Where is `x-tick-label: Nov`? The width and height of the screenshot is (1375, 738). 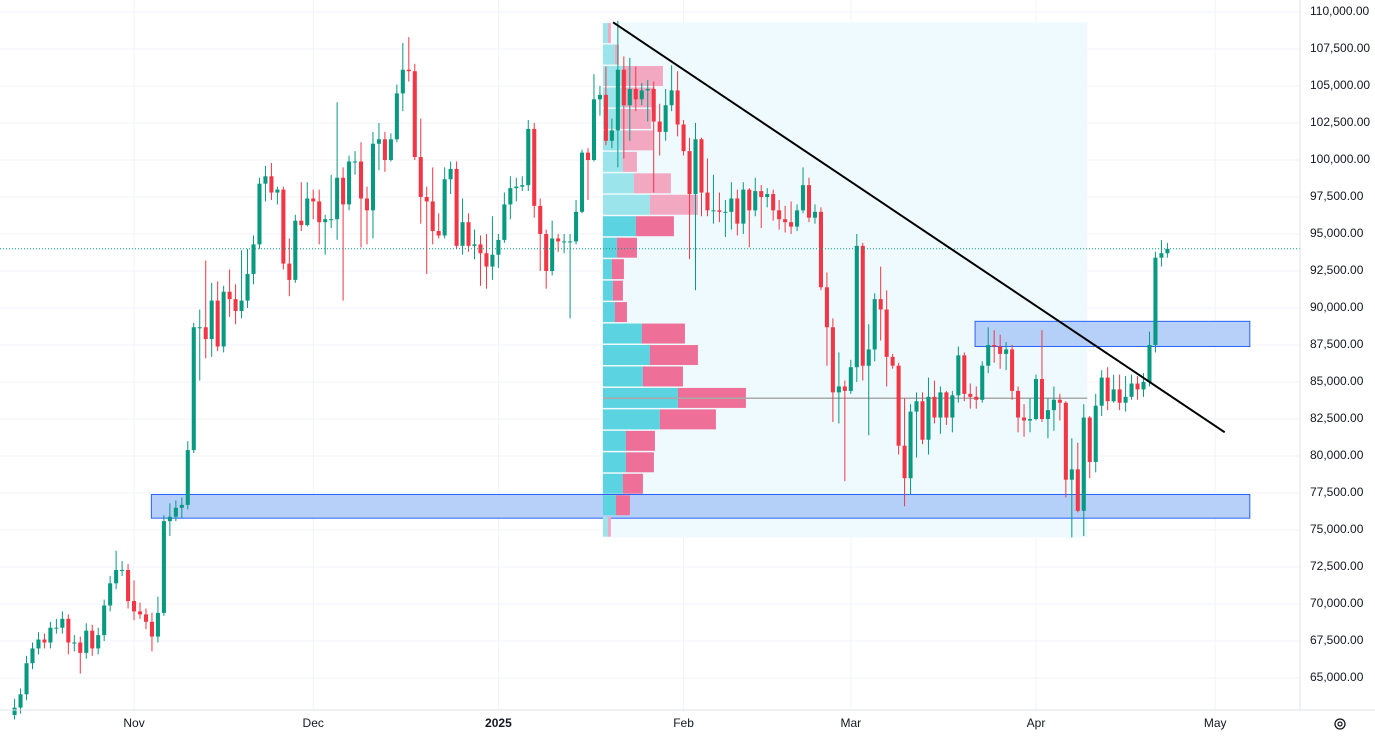 x-tick-label: Nov is located at coordinates (133, 723).